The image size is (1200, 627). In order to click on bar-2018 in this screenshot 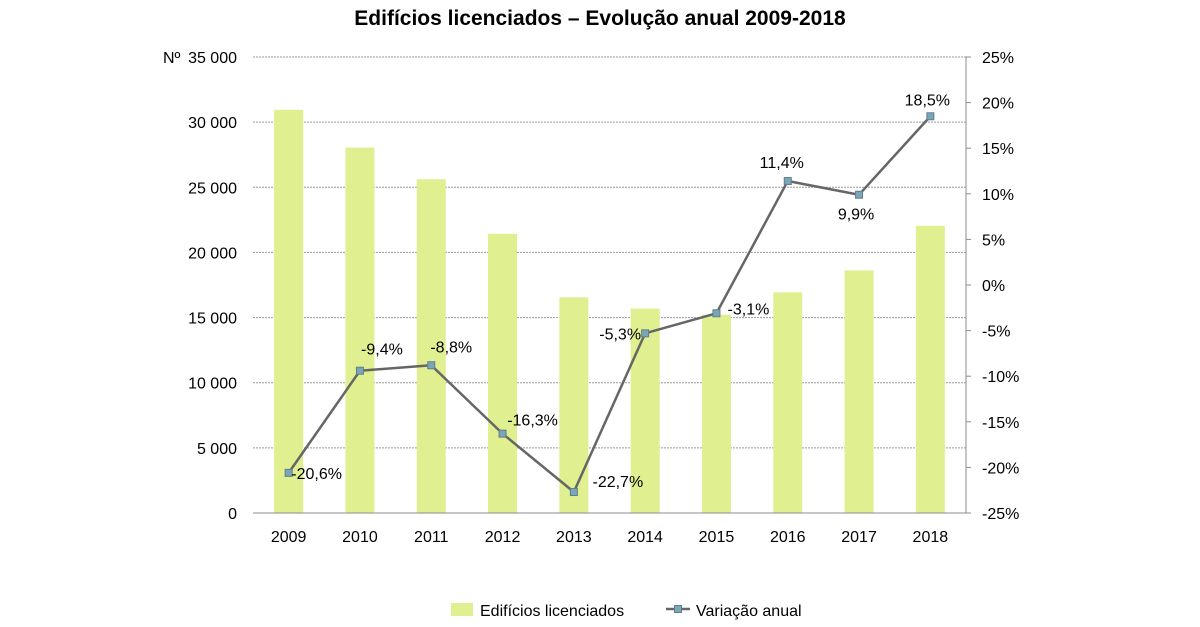, I will do `click(930, 369)`.